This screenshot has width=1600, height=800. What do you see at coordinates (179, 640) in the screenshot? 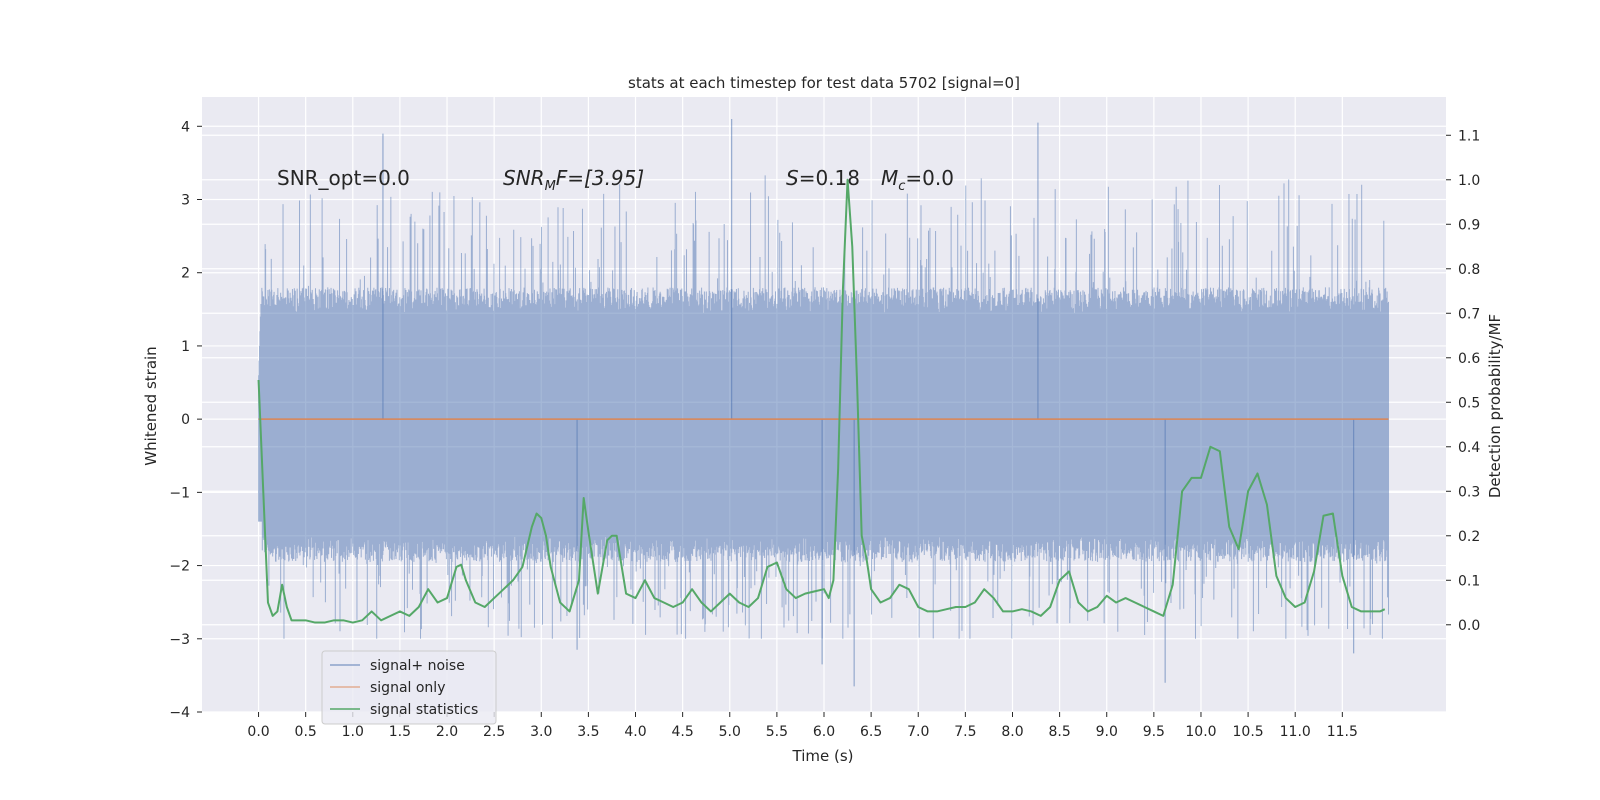
I see `y-tick-label: −3` at bounding box center [179, 640].